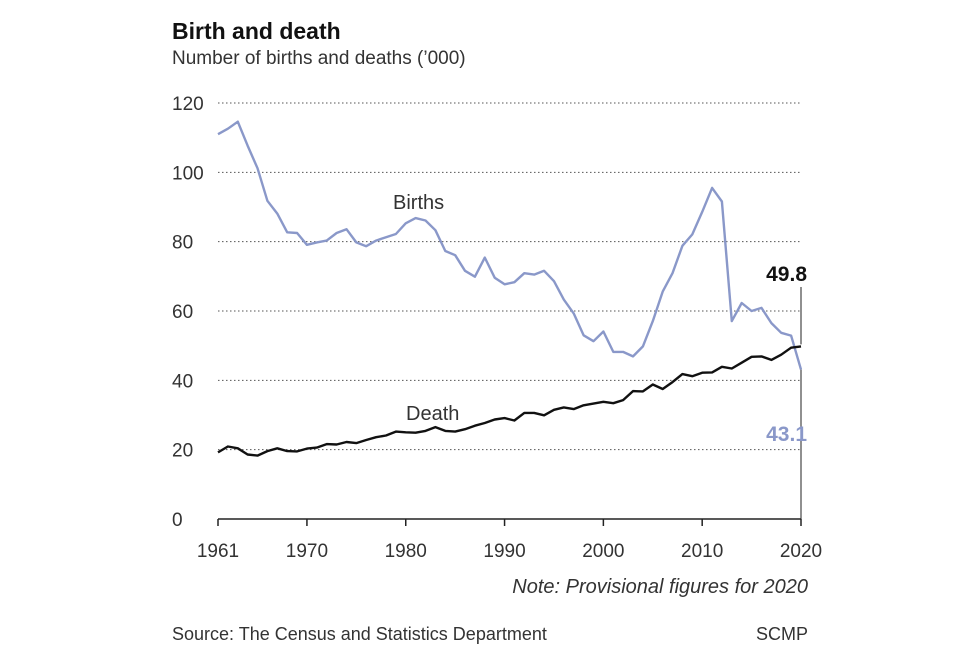 This screenshot has height=670, width=972. Describe the element at coordinates (702, 551) in the screenshot. I see `x-tick-label: 2010` at that location.